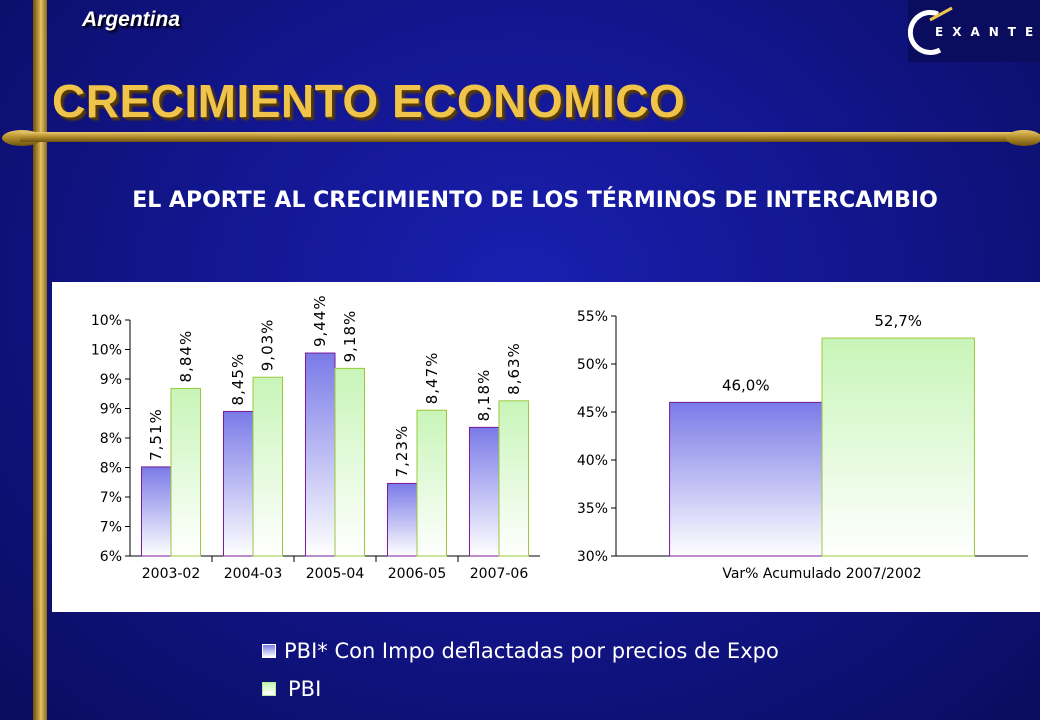 The height and width of the screenshot is (720, 1040). Describe the element at coordinates (350, 336) in the screenshot. I see `data-label: 9,18%` at that location.